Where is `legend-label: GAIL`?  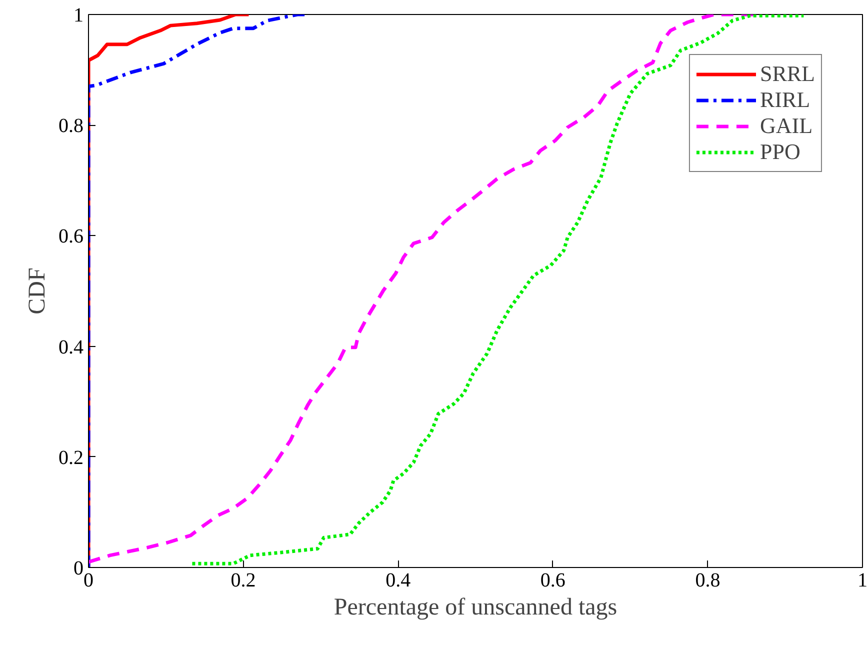 legend-label: GAIL is located at coordinates (786, 126).